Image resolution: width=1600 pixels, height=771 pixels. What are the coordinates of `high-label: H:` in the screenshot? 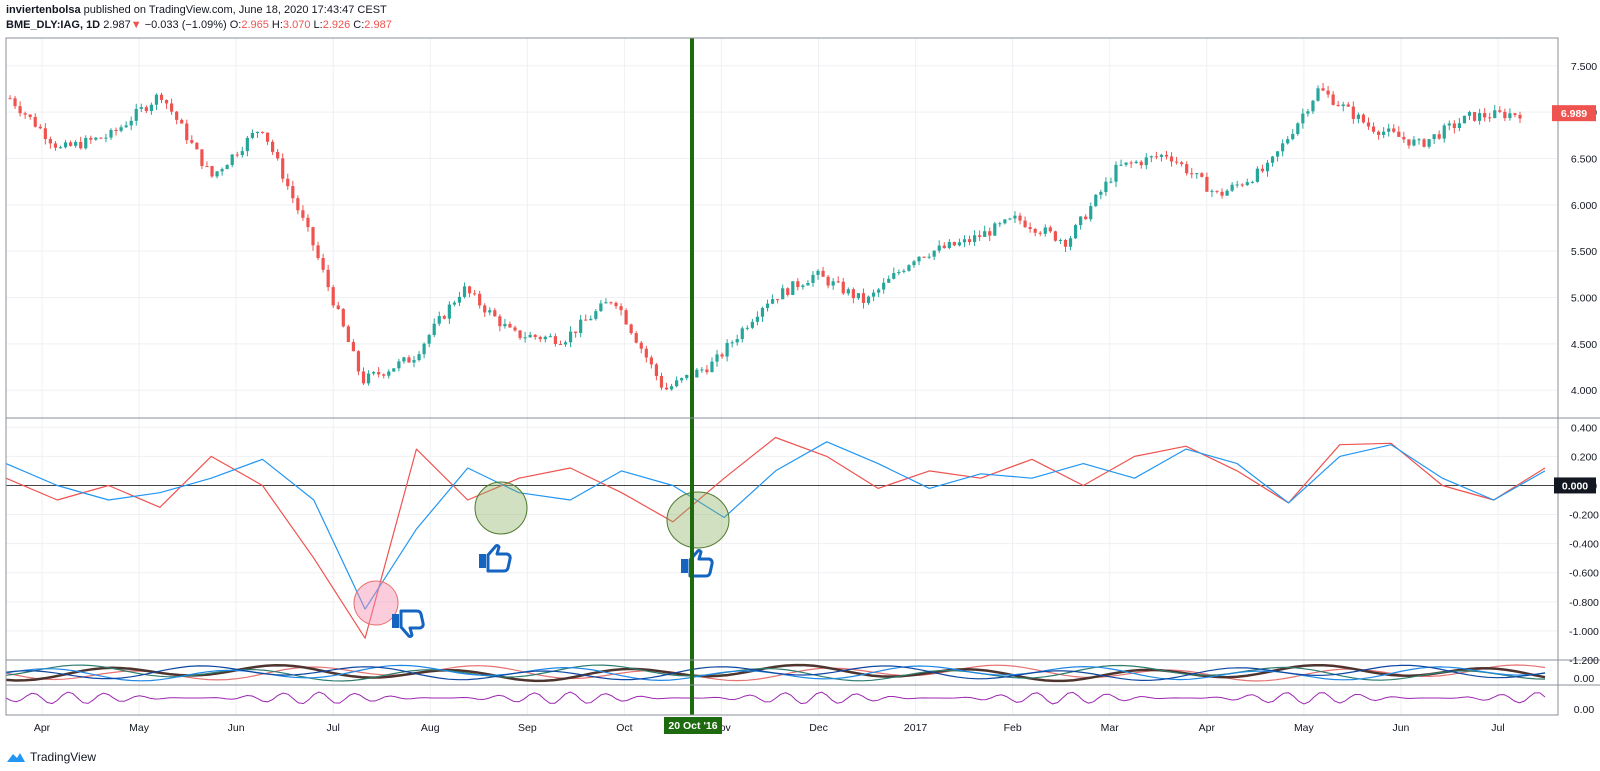 It's located at (277, 25).